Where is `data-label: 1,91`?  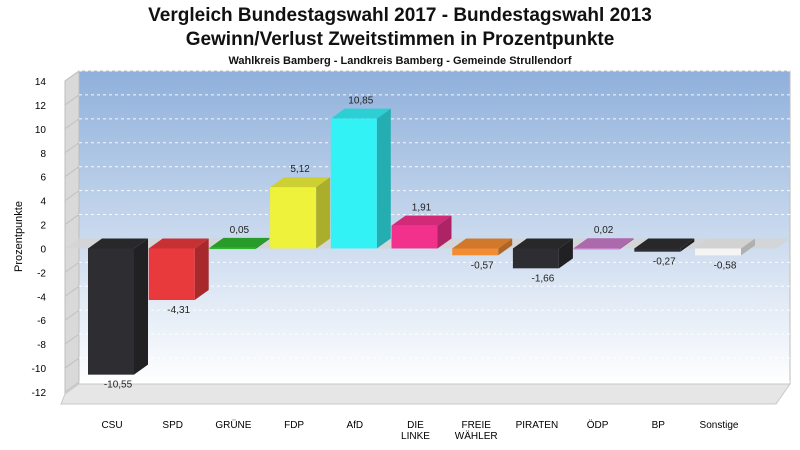
data-label: 1,91 is located at coordinates (422, 208).